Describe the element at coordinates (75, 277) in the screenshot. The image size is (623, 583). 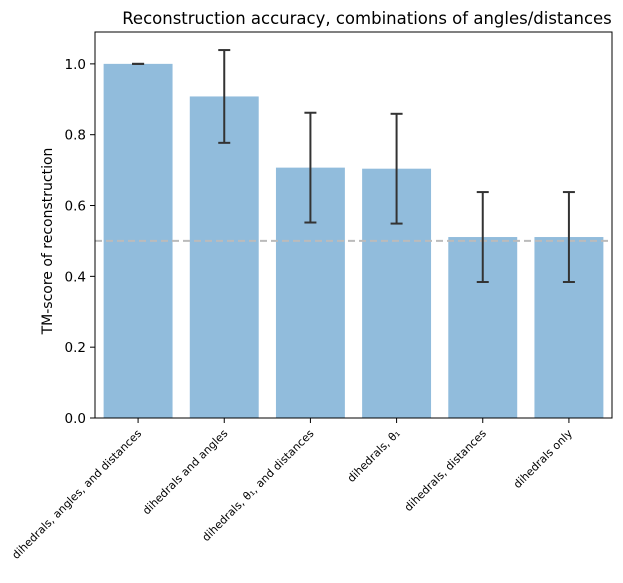
I see `y-tick-label: 0.4` at that location.